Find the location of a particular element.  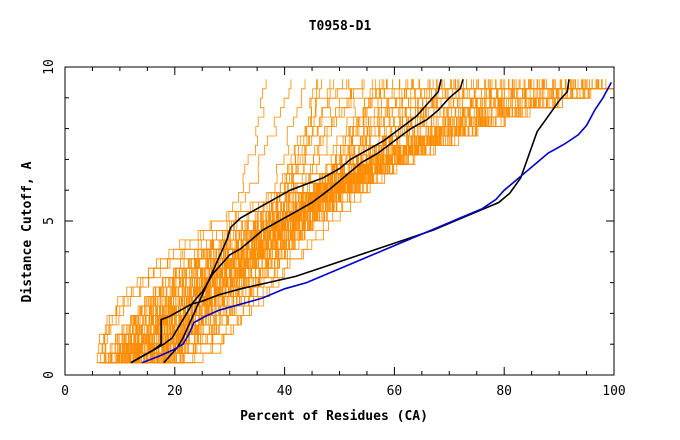

x-tick-label: 20 is located at coordinates (175, 391).